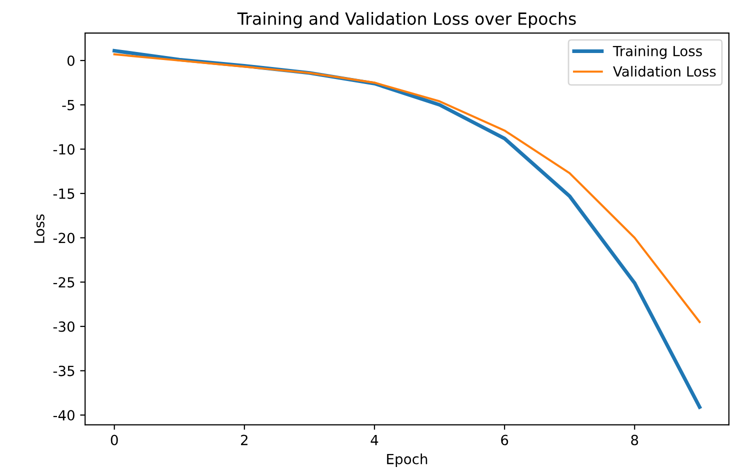  I want to click on x-tick-label: 4, so click(374, 440).